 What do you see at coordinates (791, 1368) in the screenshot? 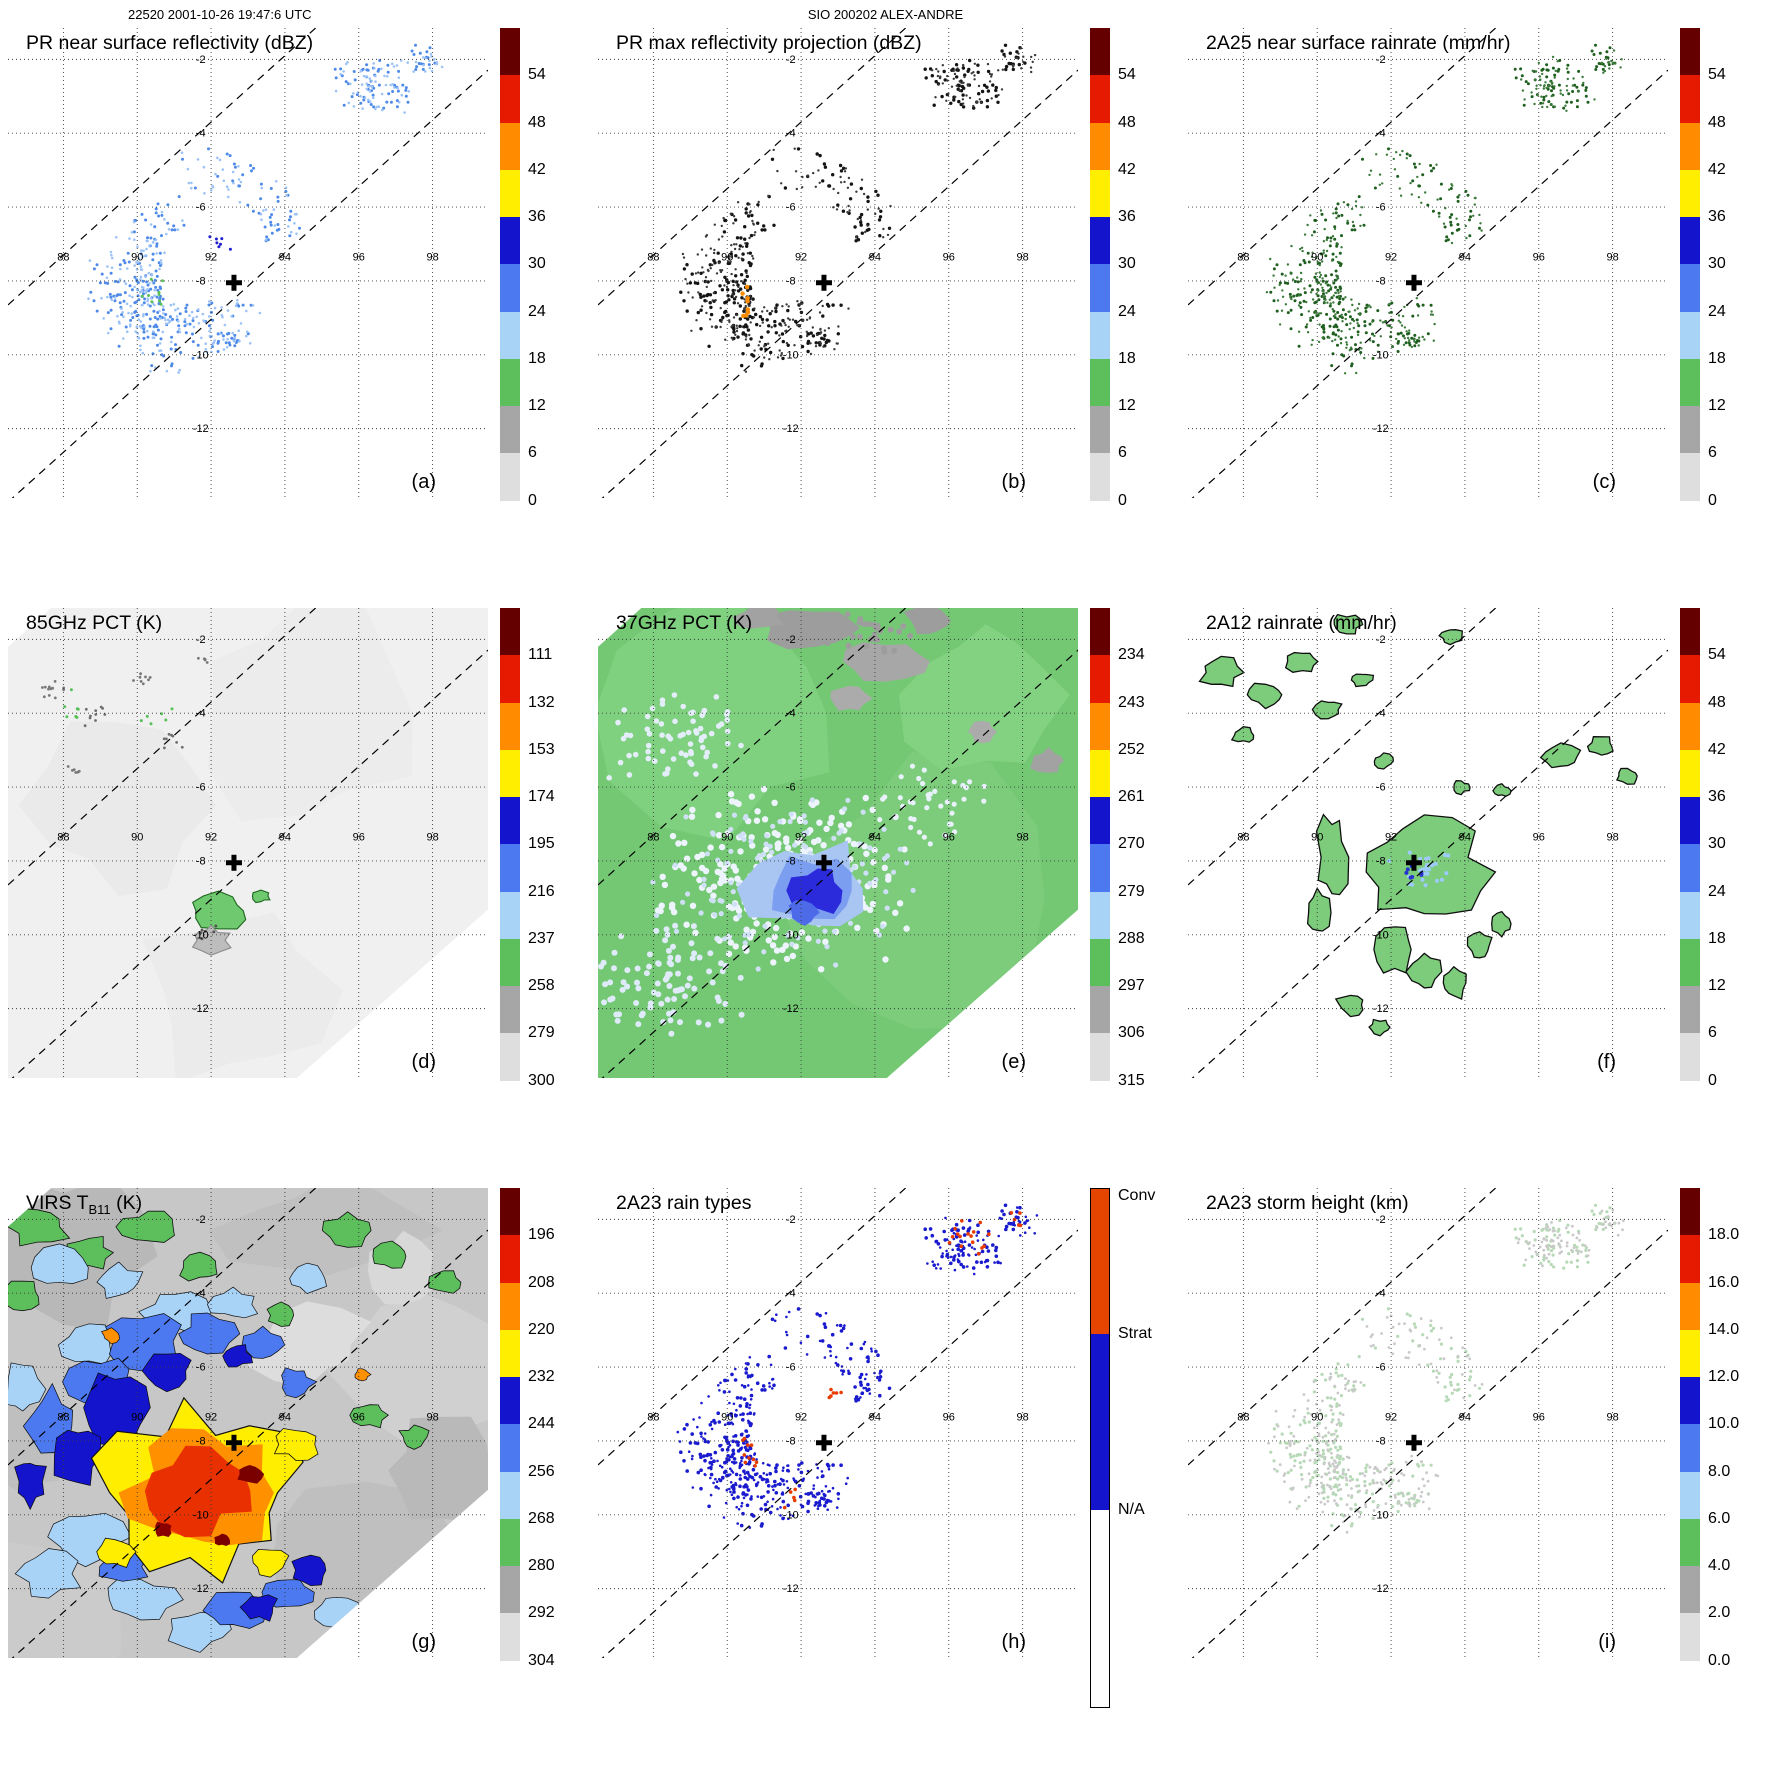
I see `lat-tick-label: -6` at bounding box center [791, 1368].